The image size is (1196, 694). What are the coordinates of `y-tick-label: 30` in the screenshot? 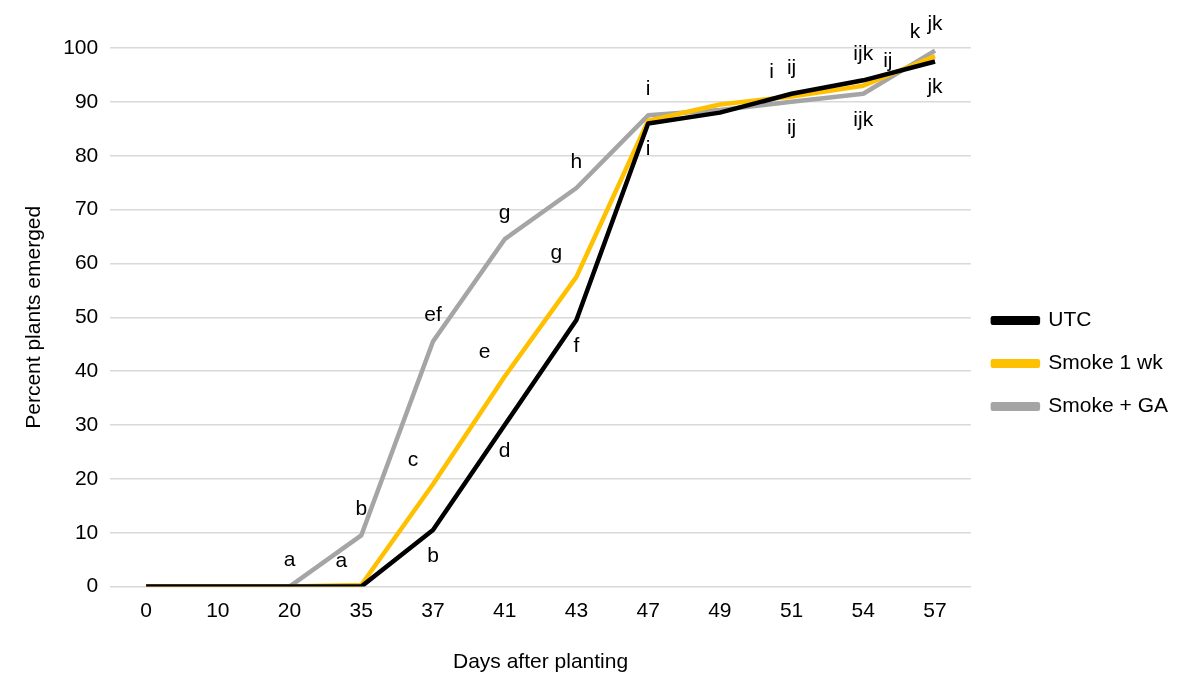 It's located at (86, 423).